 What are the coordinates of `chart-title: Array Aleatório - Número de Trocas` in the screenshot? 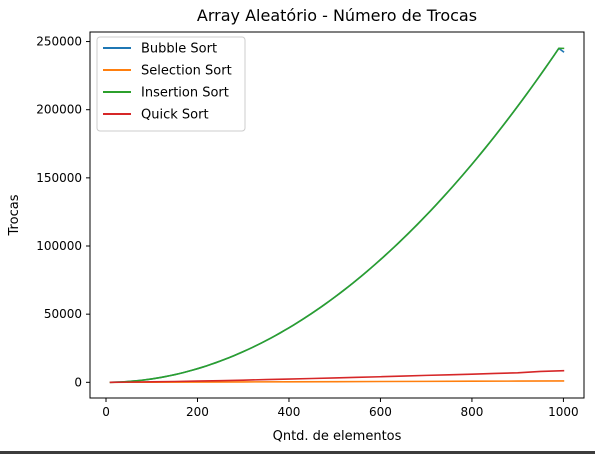 It's located at (337, 15).